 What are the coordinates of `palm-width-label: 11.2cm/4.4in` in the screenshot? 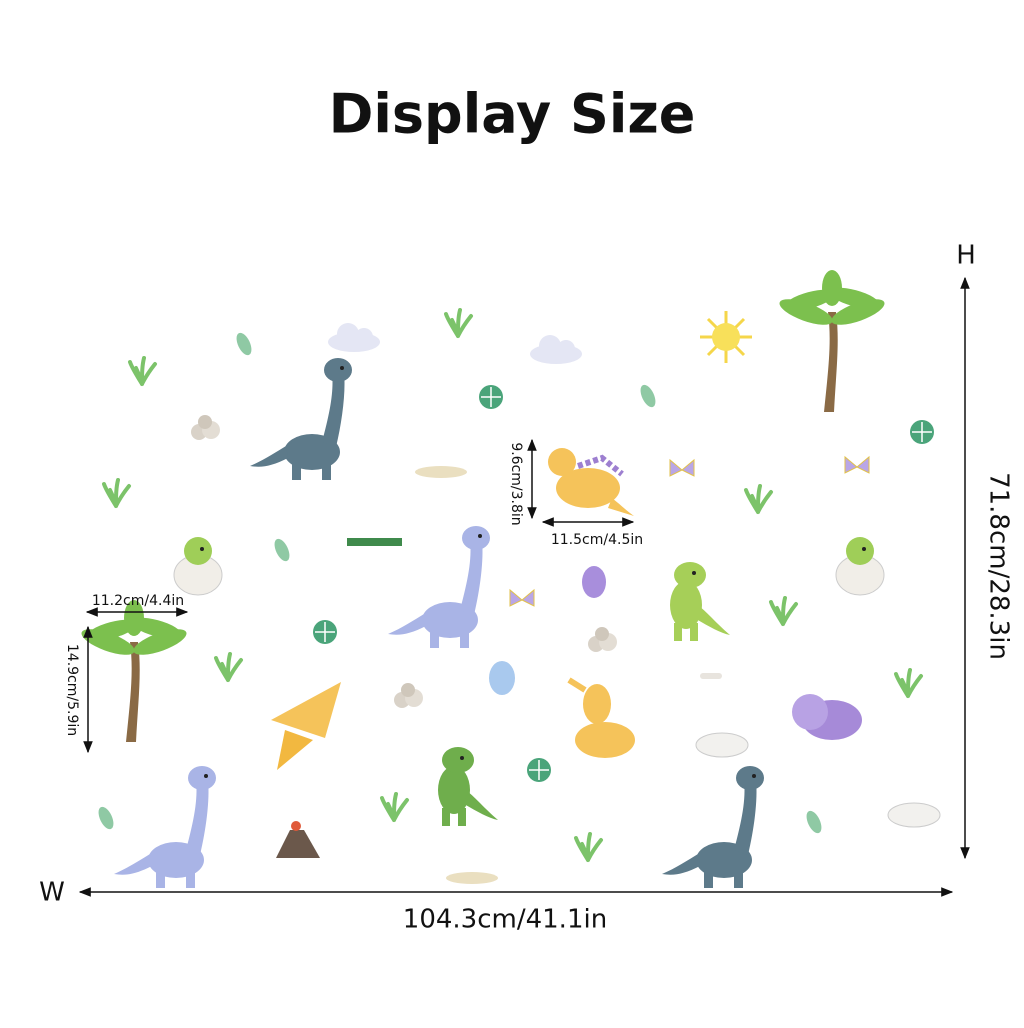 It's located at (138, 601).